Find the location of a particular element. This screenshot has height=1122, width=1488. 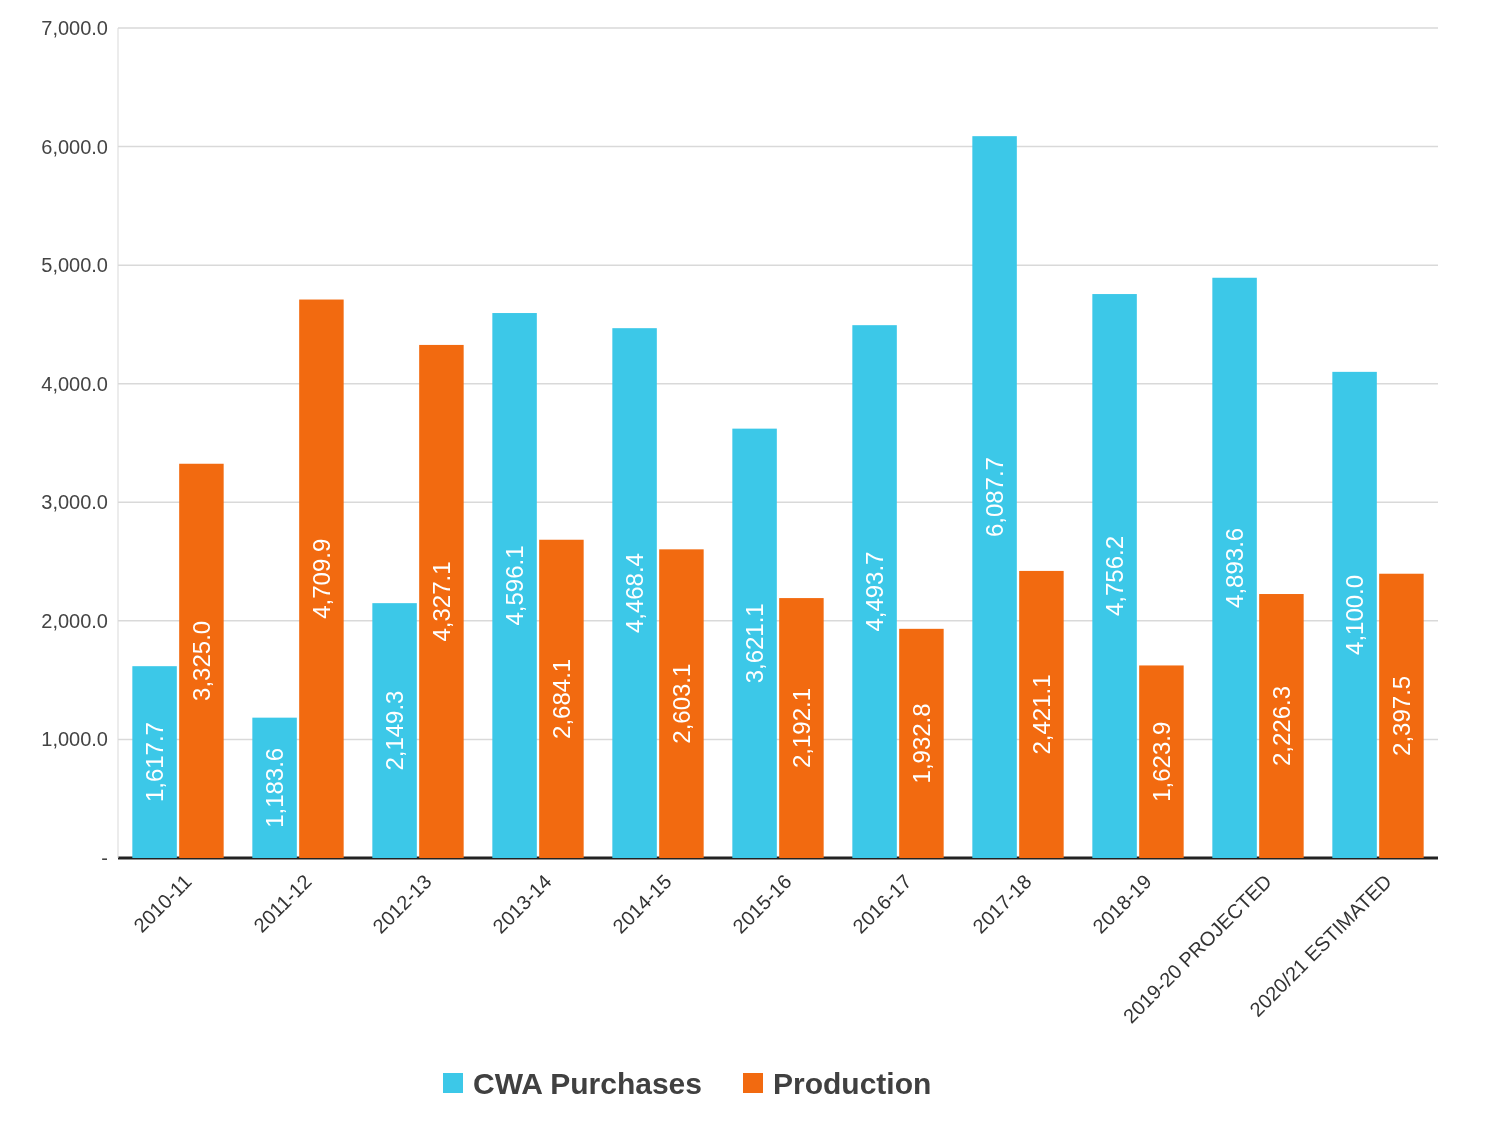

data-label: 2,603.1 is located at coordinates (681, 703).